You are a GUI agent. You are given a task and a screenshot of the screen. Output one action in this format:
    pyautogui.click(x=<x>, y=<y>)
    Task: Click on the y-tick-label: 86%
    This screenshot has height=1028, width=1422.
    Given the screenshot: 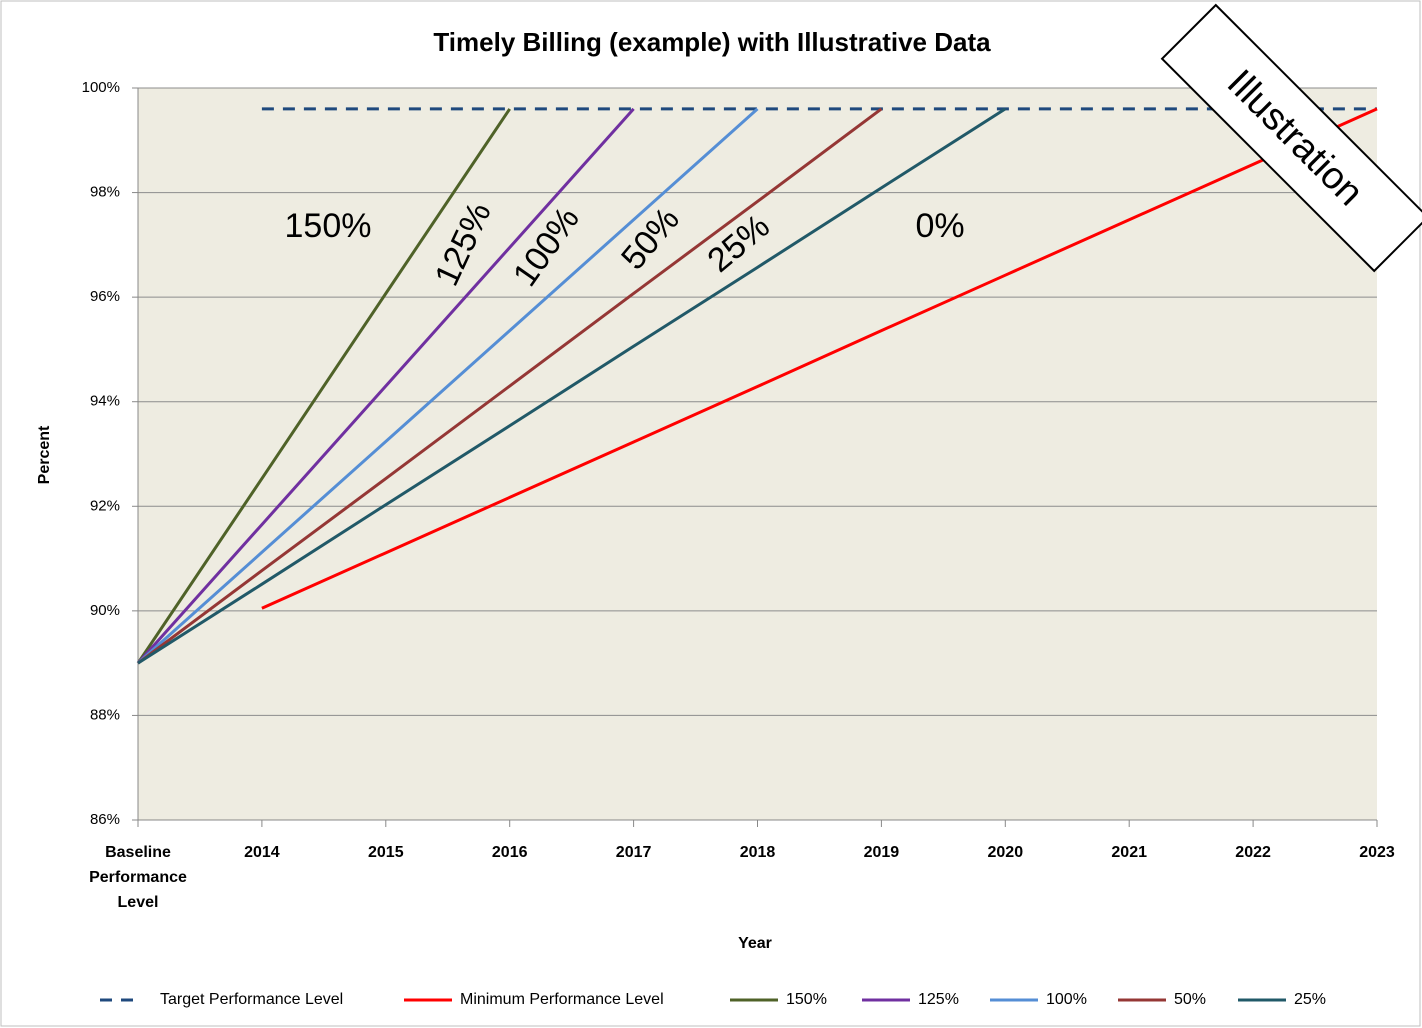 What is the action you would take?
    pyautogui.click(x=105, y=819)
    